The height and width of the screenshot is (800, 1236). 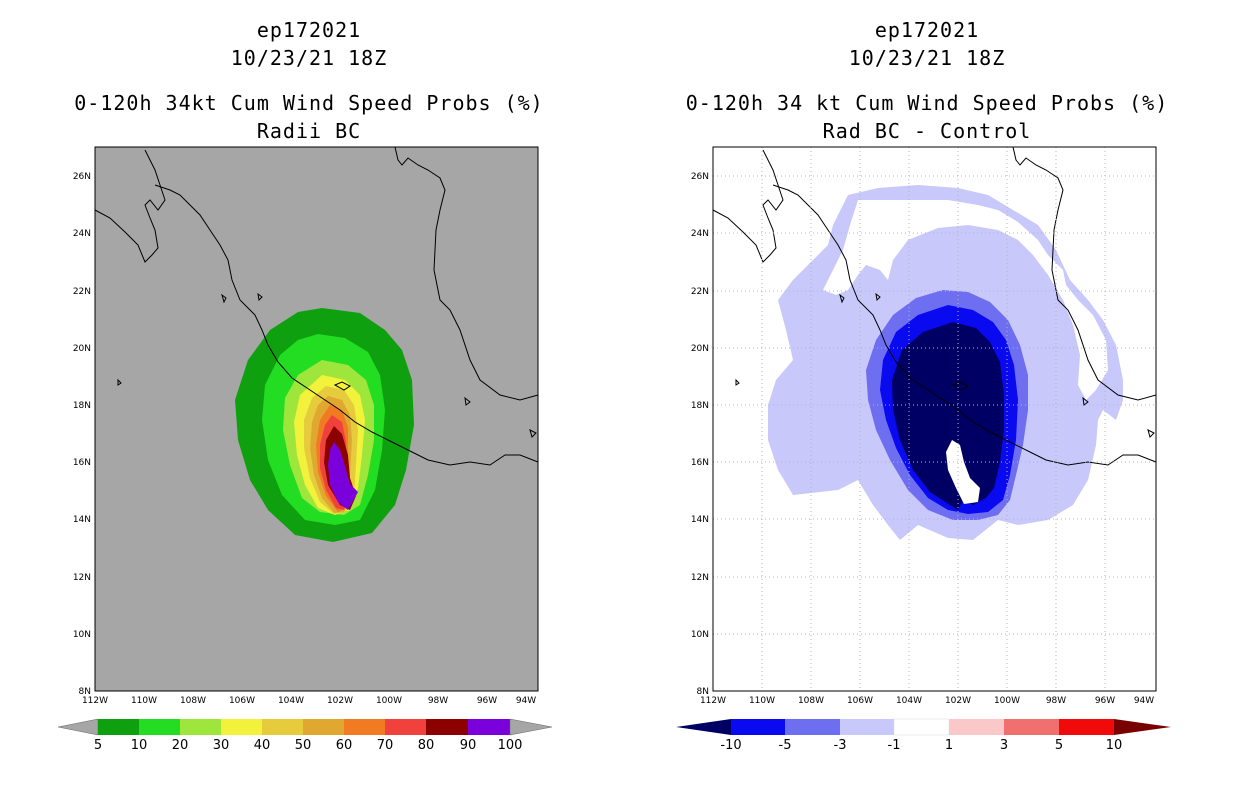 I want to click on colorbar: 5 10 20 30 40 50 60 70 80 90 100, so click(x=305, y=735).